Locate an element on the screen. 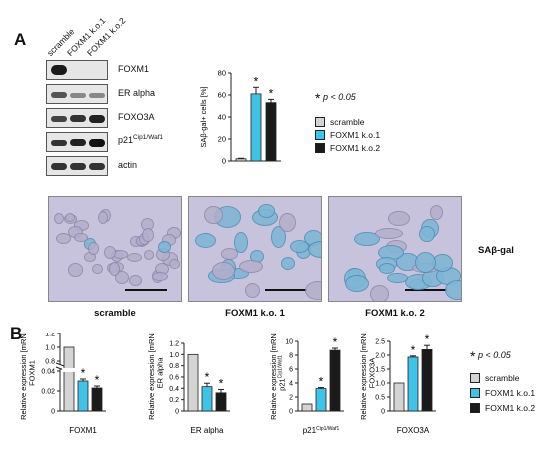  micrograph-scramble is located at coordinates (115, 249).